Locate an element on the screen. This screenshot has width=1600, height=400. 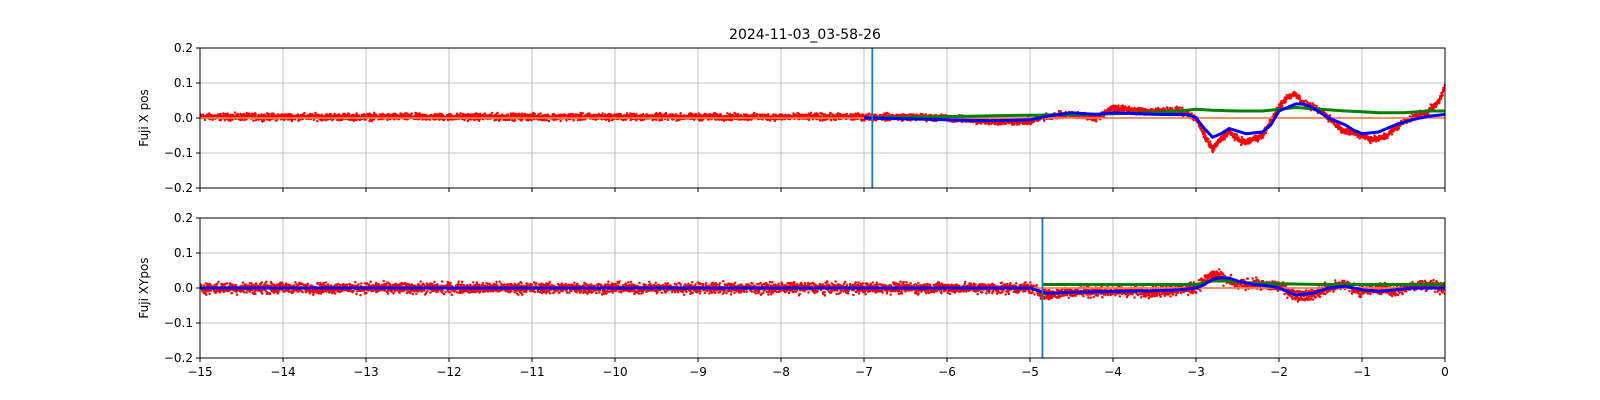
x-tick-label: −15 is located at coordinates (199, 372).